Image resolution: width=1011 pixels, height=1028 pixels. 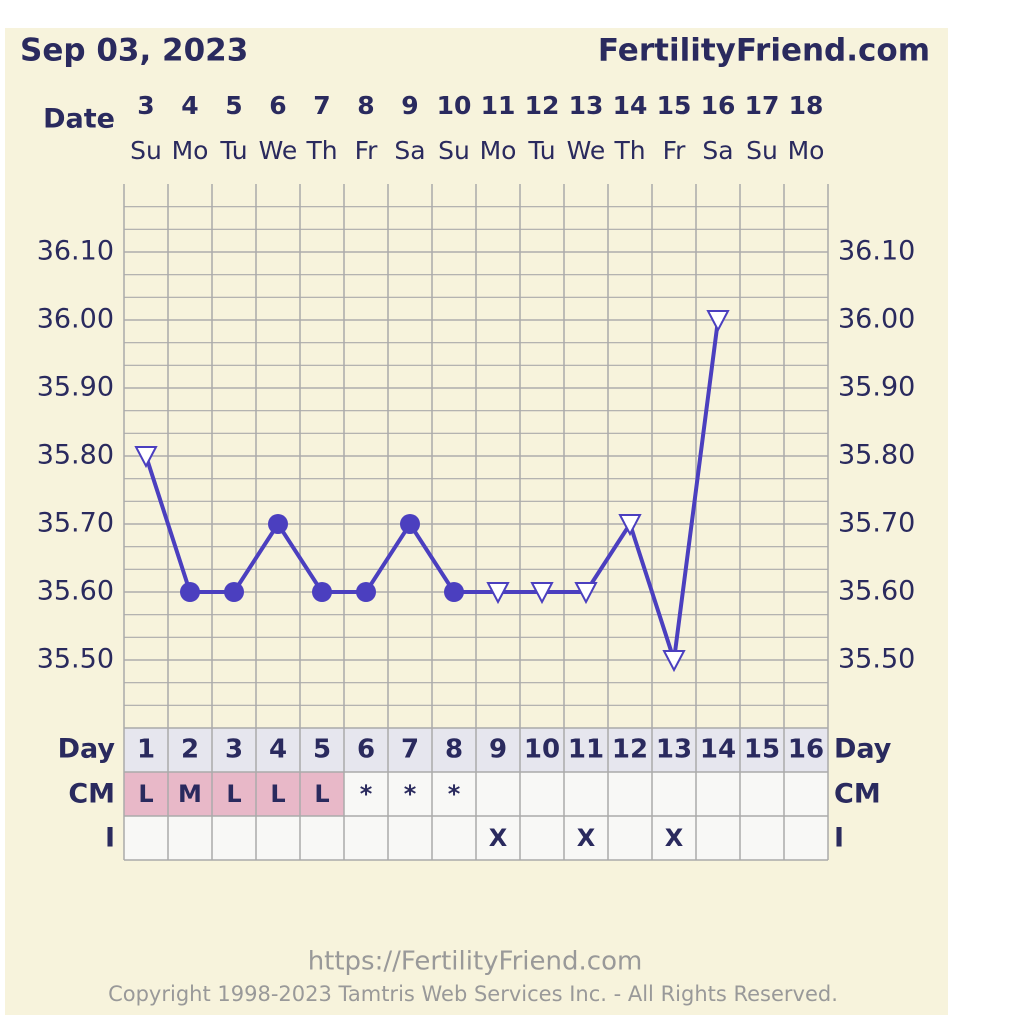 What do you see at coordinates (762, 105) in the screenshot?
I see `date-label: 17` at bounding box center [762, 105].